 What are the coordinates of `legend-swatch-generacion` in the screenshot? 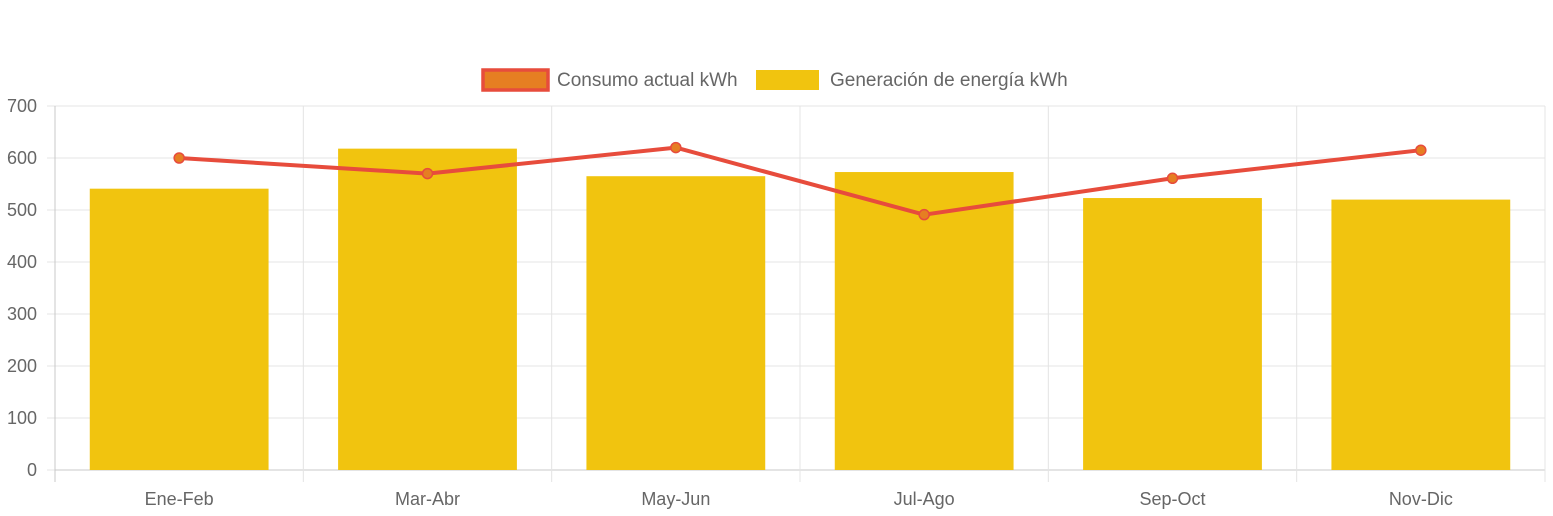 It's located at (787, 80).